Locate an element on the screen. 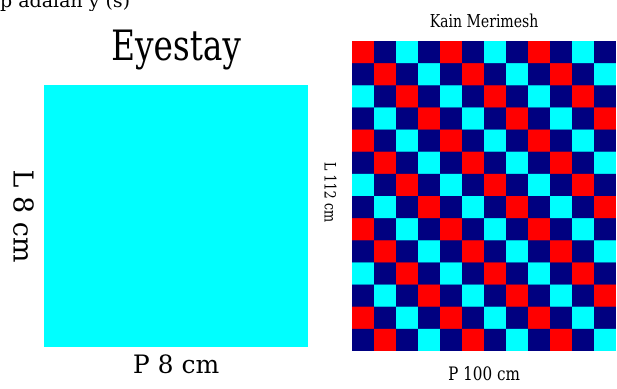 The width and height of the screenshot is (617, 389). mesh-fabric-length-label: L 112 cm is located at coordinates (330, 192).